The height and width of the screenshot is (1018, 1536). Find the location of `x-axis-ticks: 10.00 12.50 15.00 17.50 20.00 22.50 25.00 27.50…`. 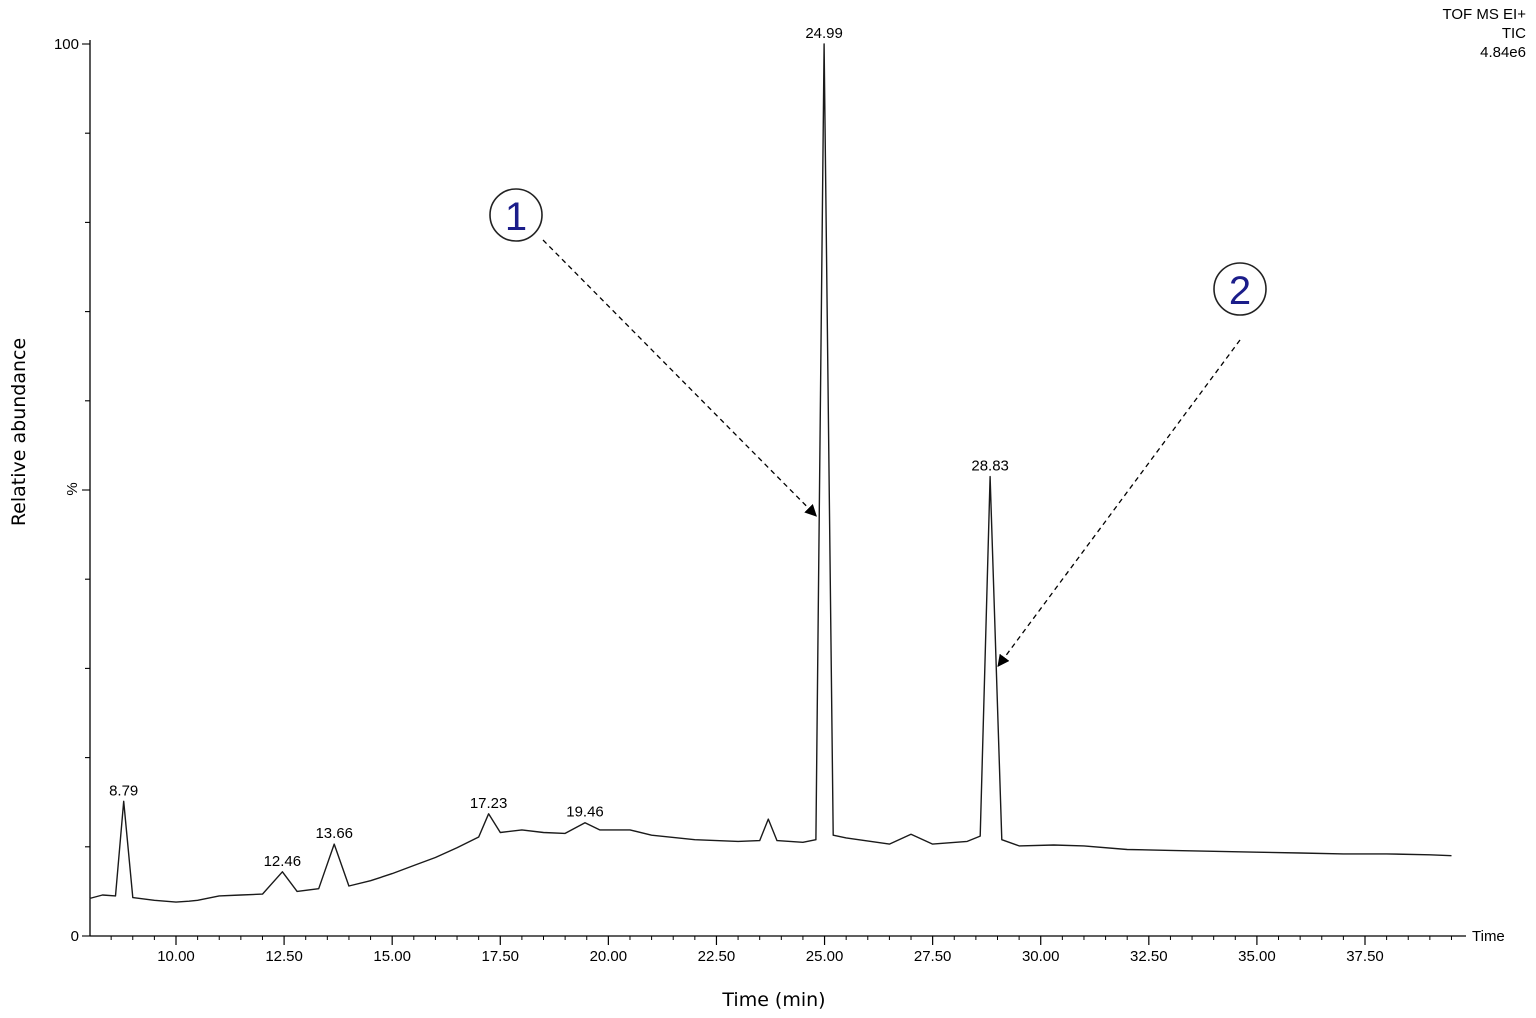

x-axis-ticks: 10.00 12.50 15.00 17.50 20.00 22.50 25.00 27.50… is located at coordinates (781, 950).